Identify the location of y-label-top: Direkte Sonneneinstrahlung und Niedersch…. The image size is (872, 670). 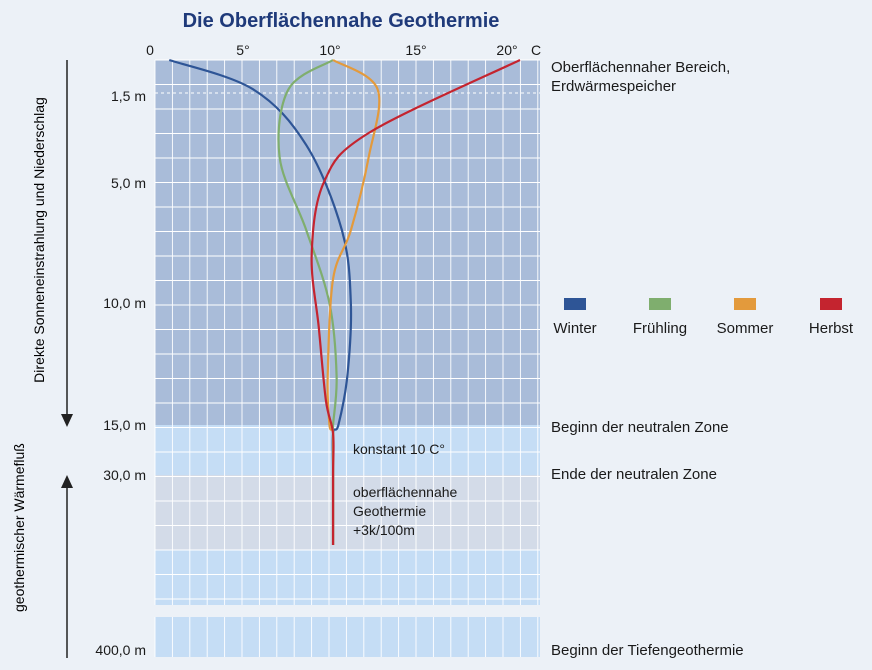
(39, 240).